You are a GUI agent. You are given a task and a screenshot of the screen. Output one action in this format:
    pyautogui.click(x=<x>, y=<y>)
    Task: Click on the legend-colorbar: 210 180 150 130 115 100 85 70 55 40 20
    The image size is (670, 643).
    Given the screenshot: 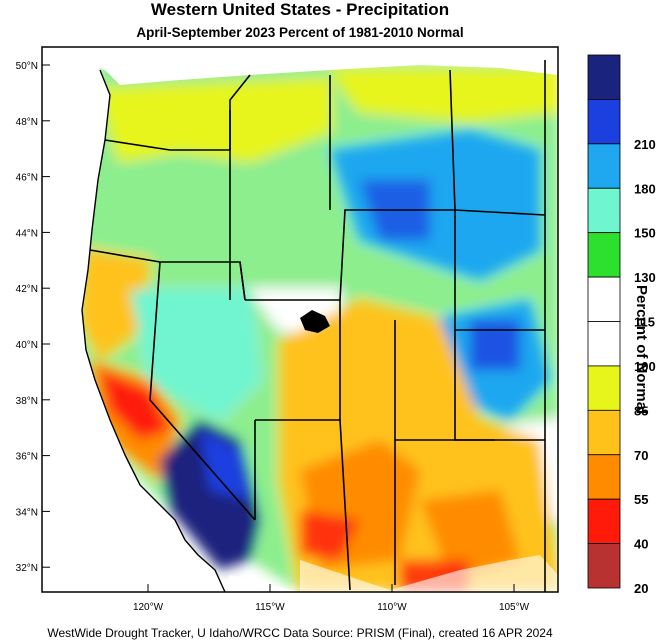 What is the action you would take?
    pyautogui.click(x=621, y=325)
    